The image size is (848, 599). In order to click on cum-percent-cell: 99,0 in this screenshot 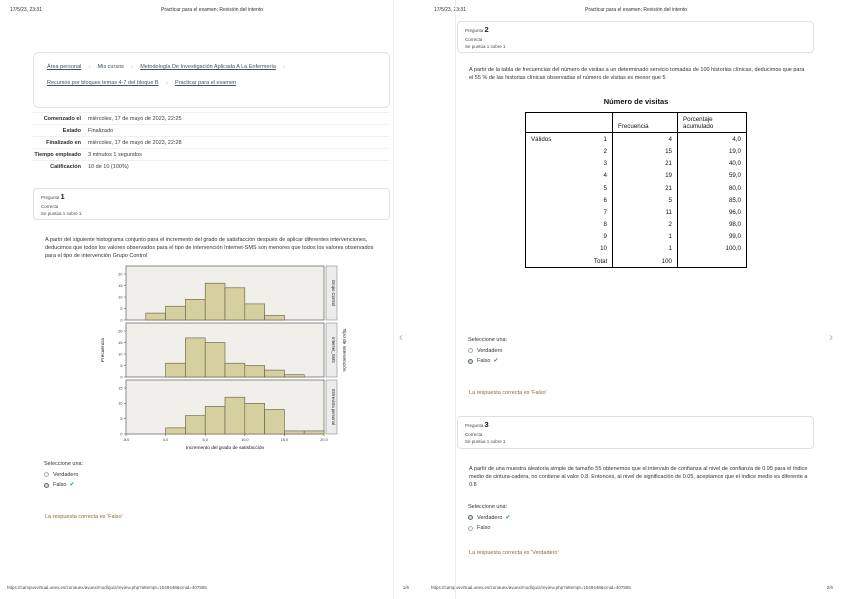, I will do `click(712, 236)`.